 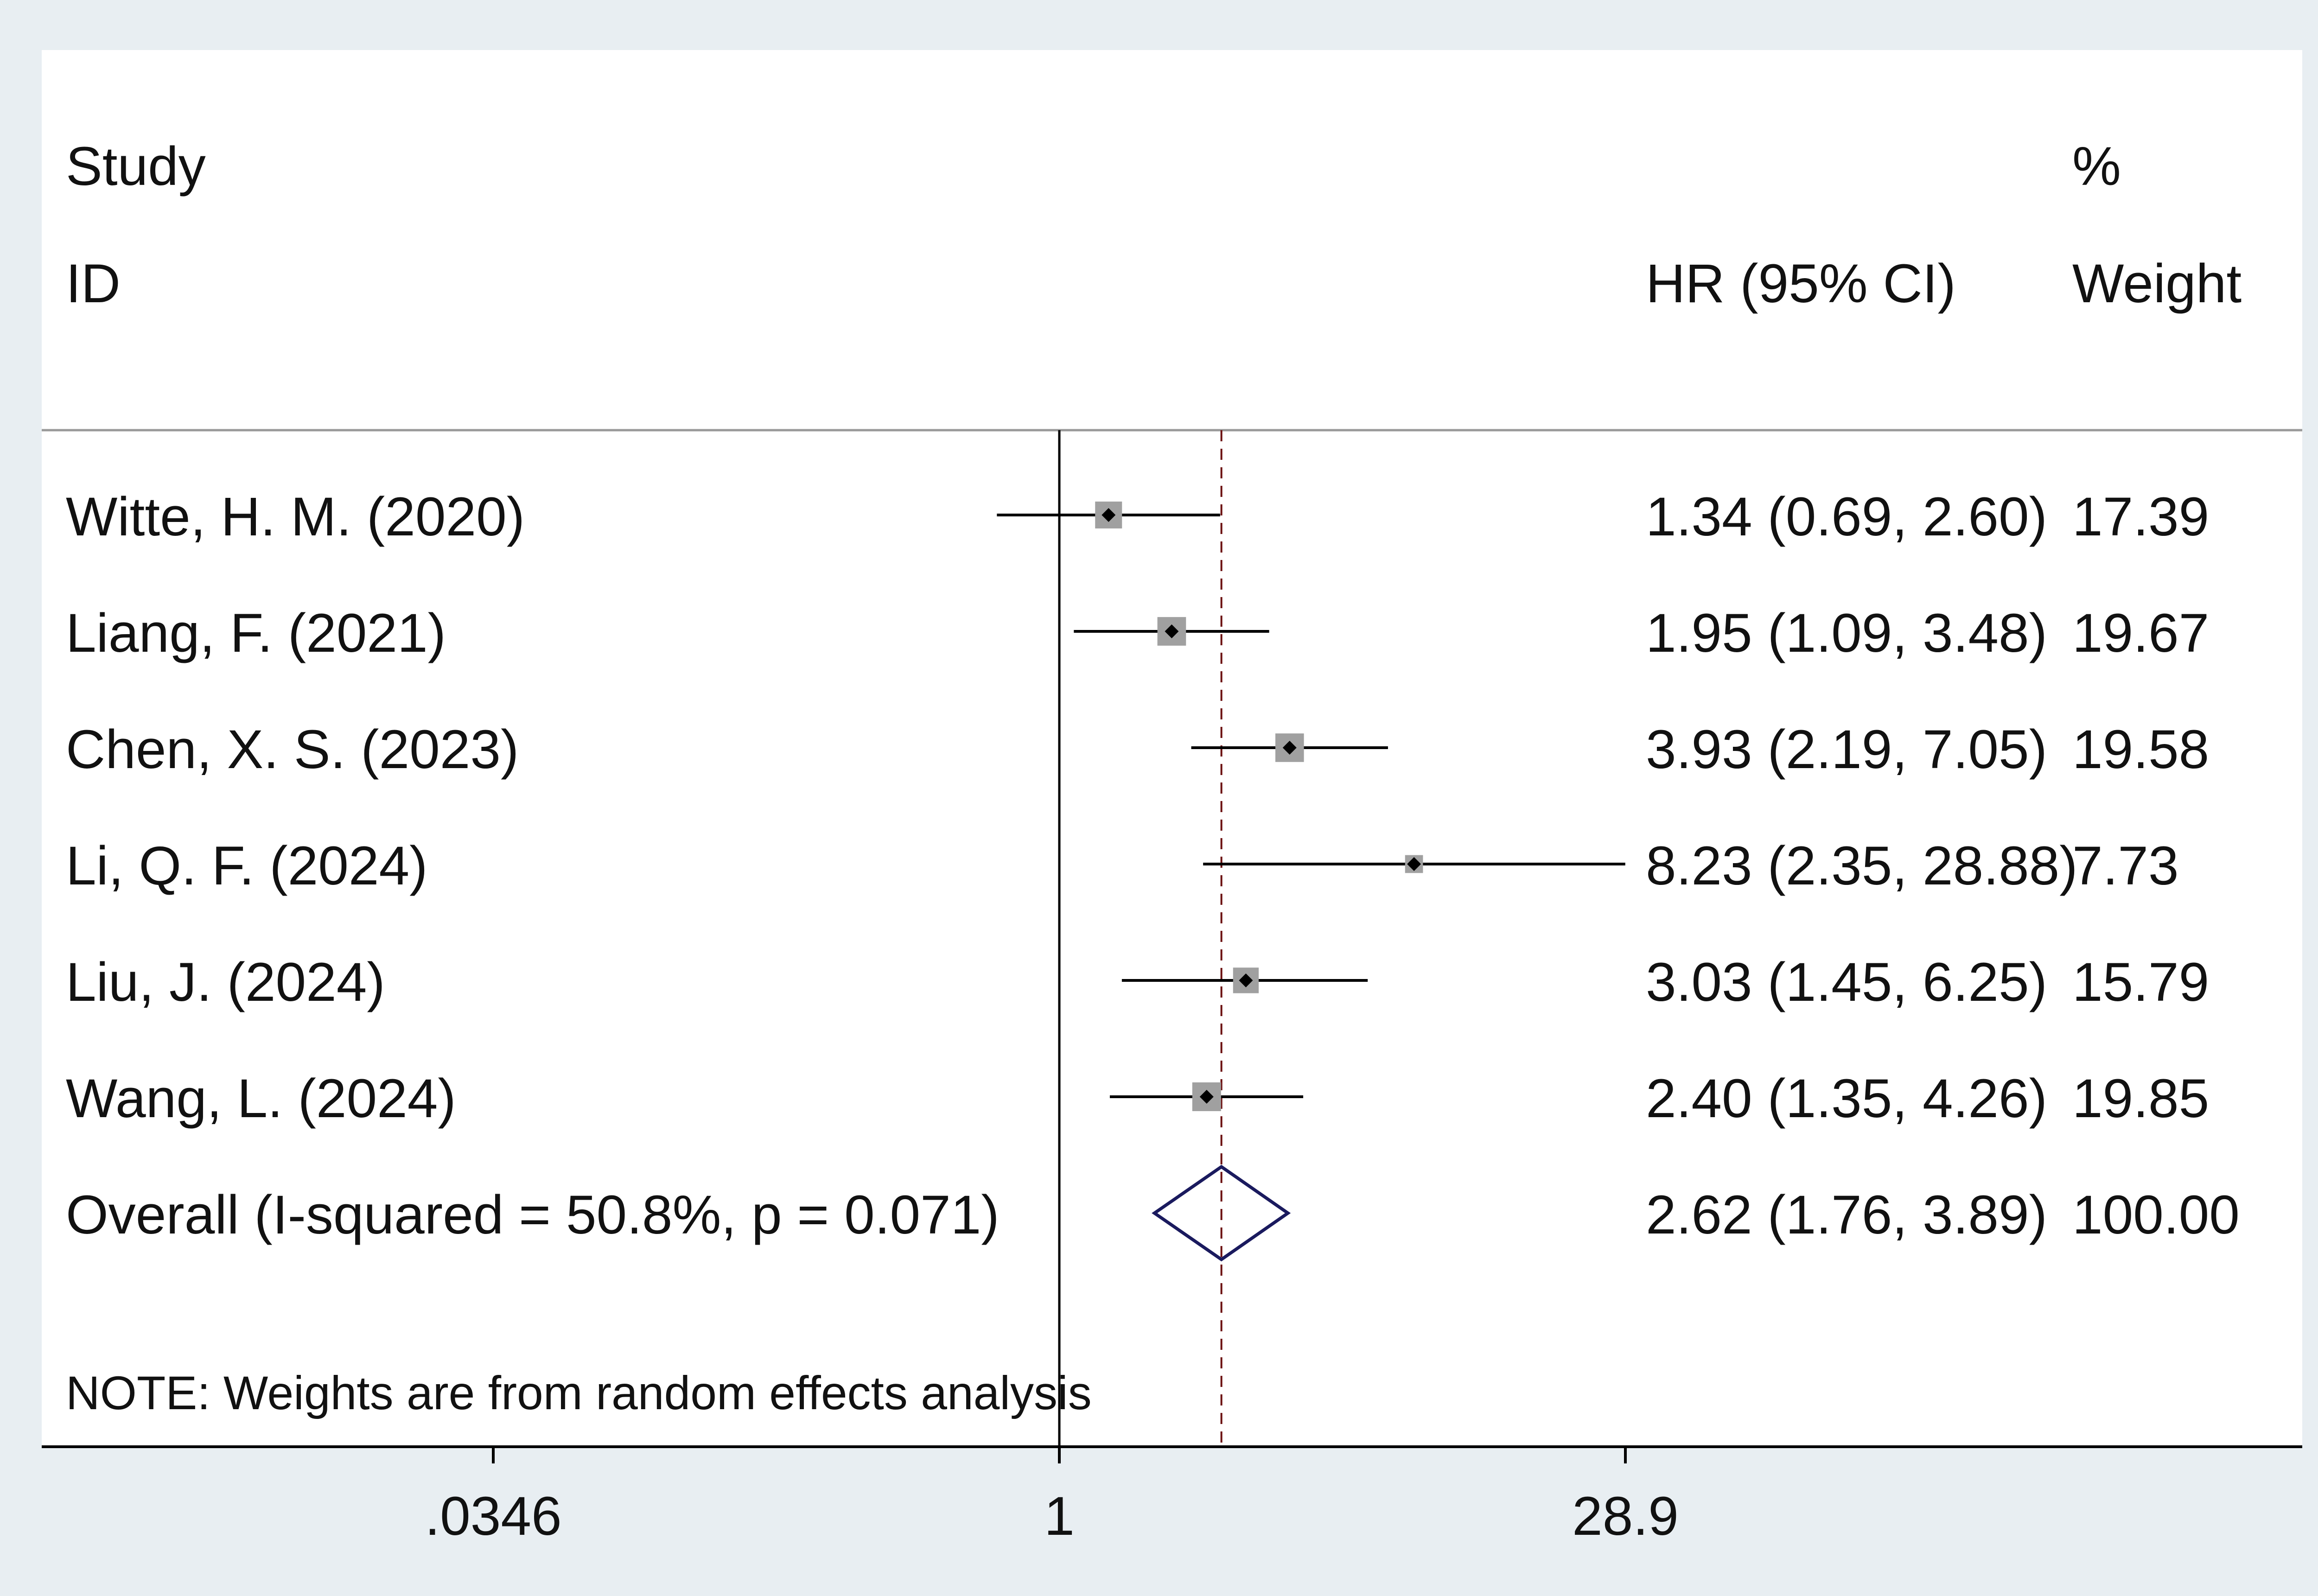 I want to click on study-5-label: Liu, J. (2024), so click(x=225, y=982).